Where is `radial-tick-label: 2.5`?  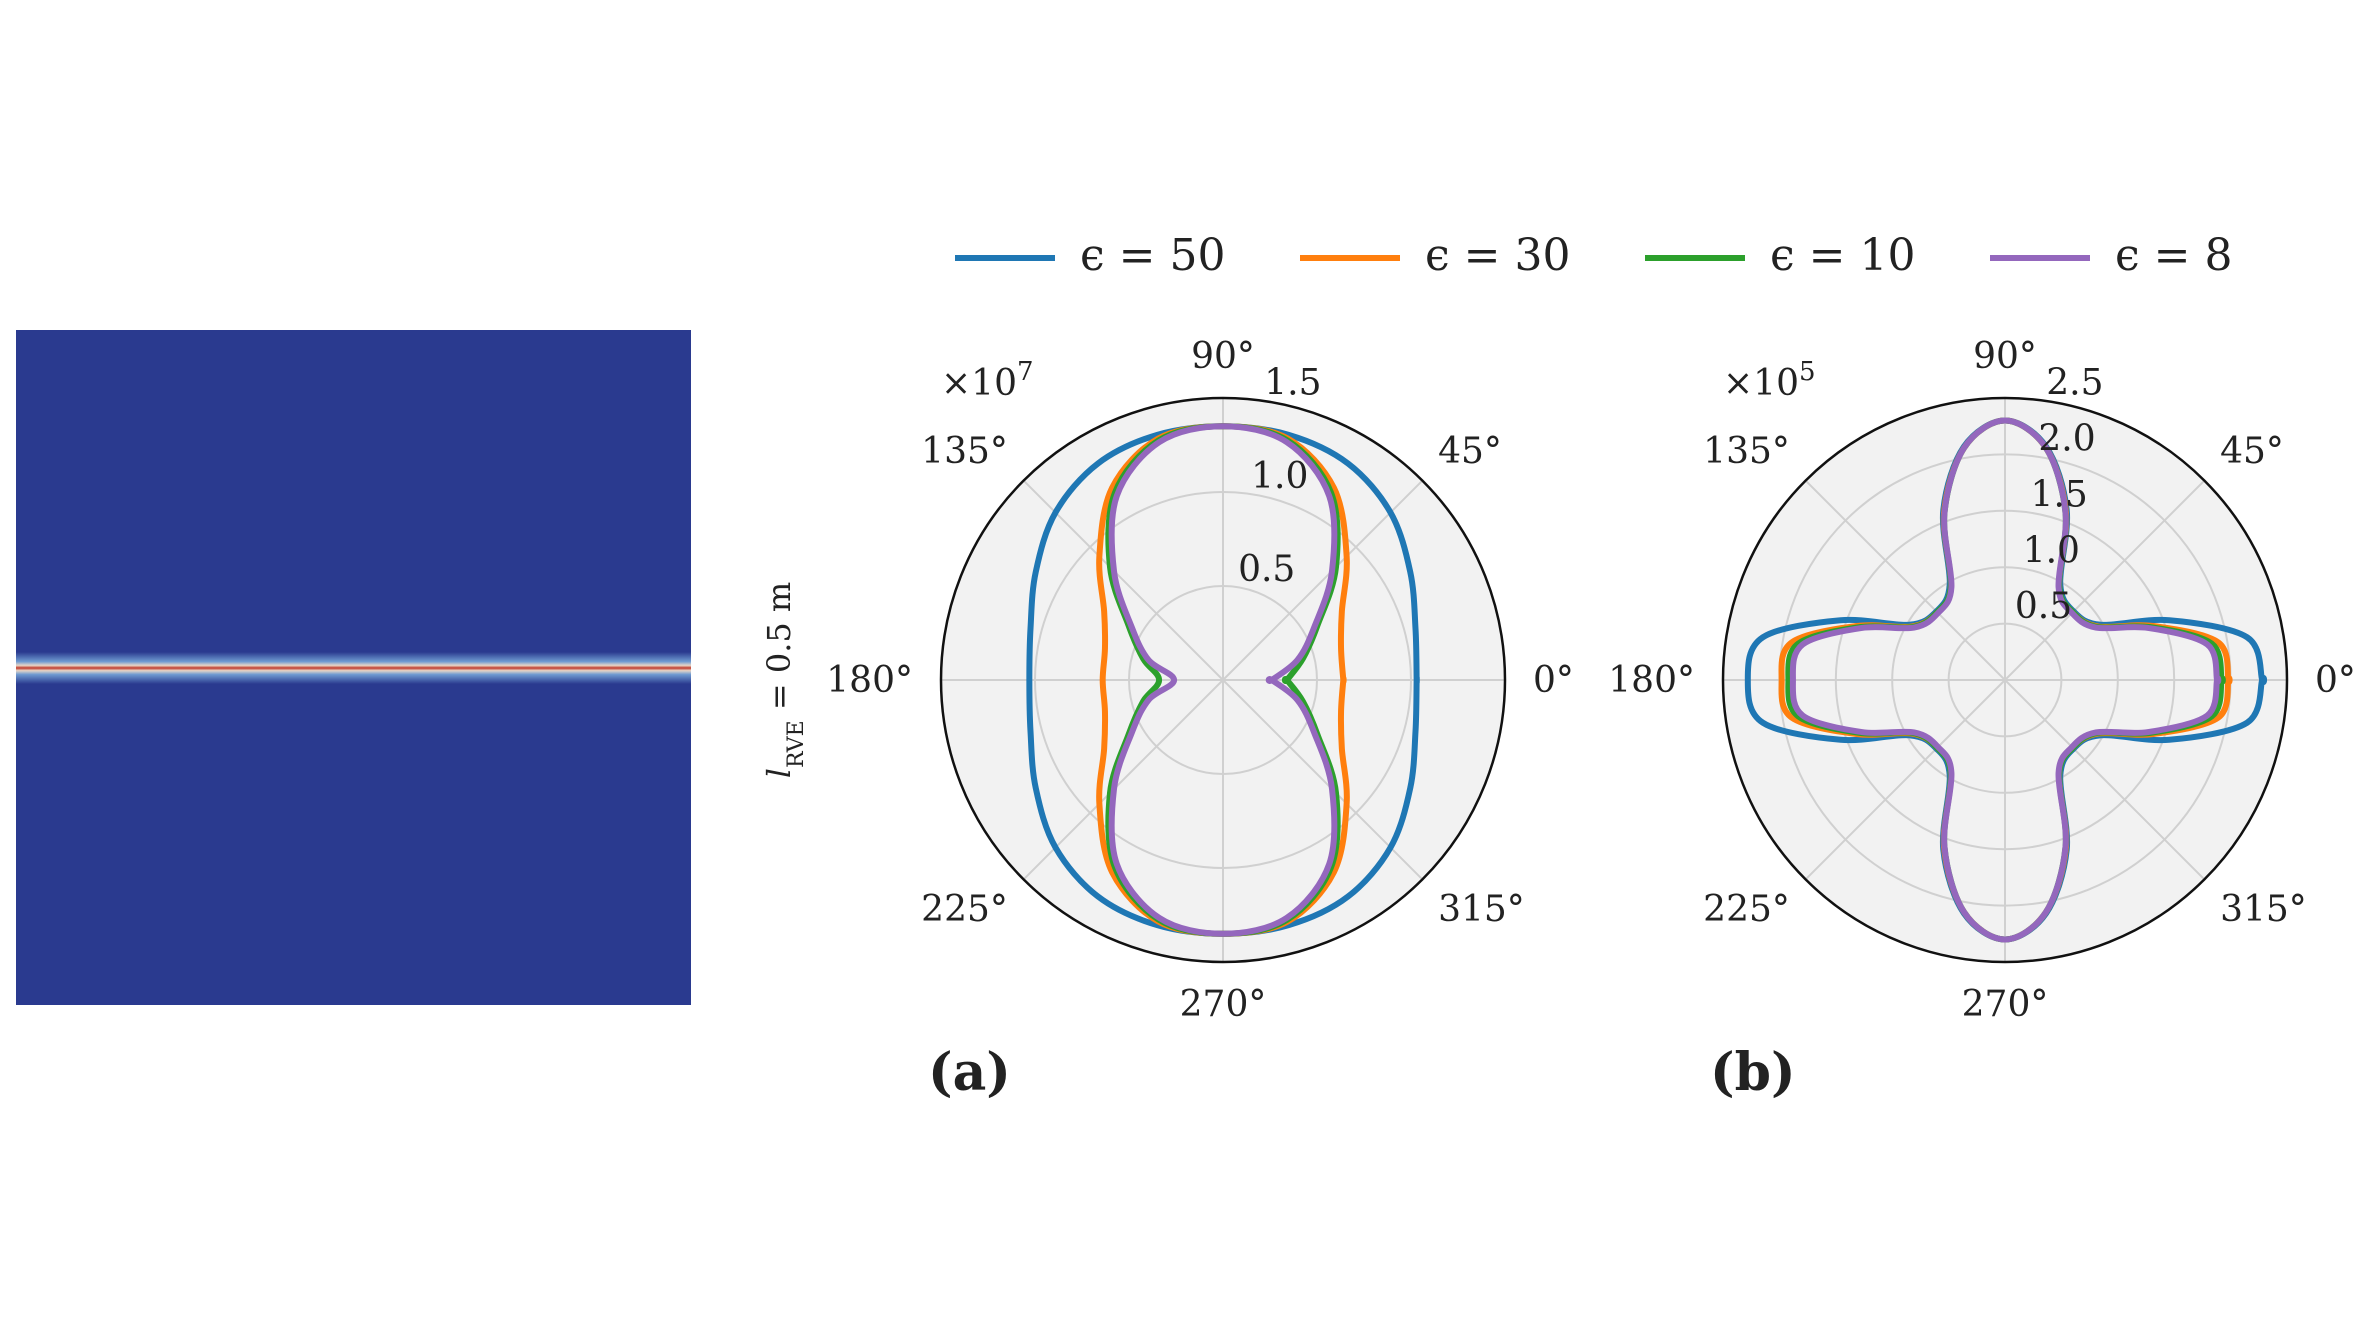
radial-tick-label: 2.5 is located at coordinates (2074, 383).